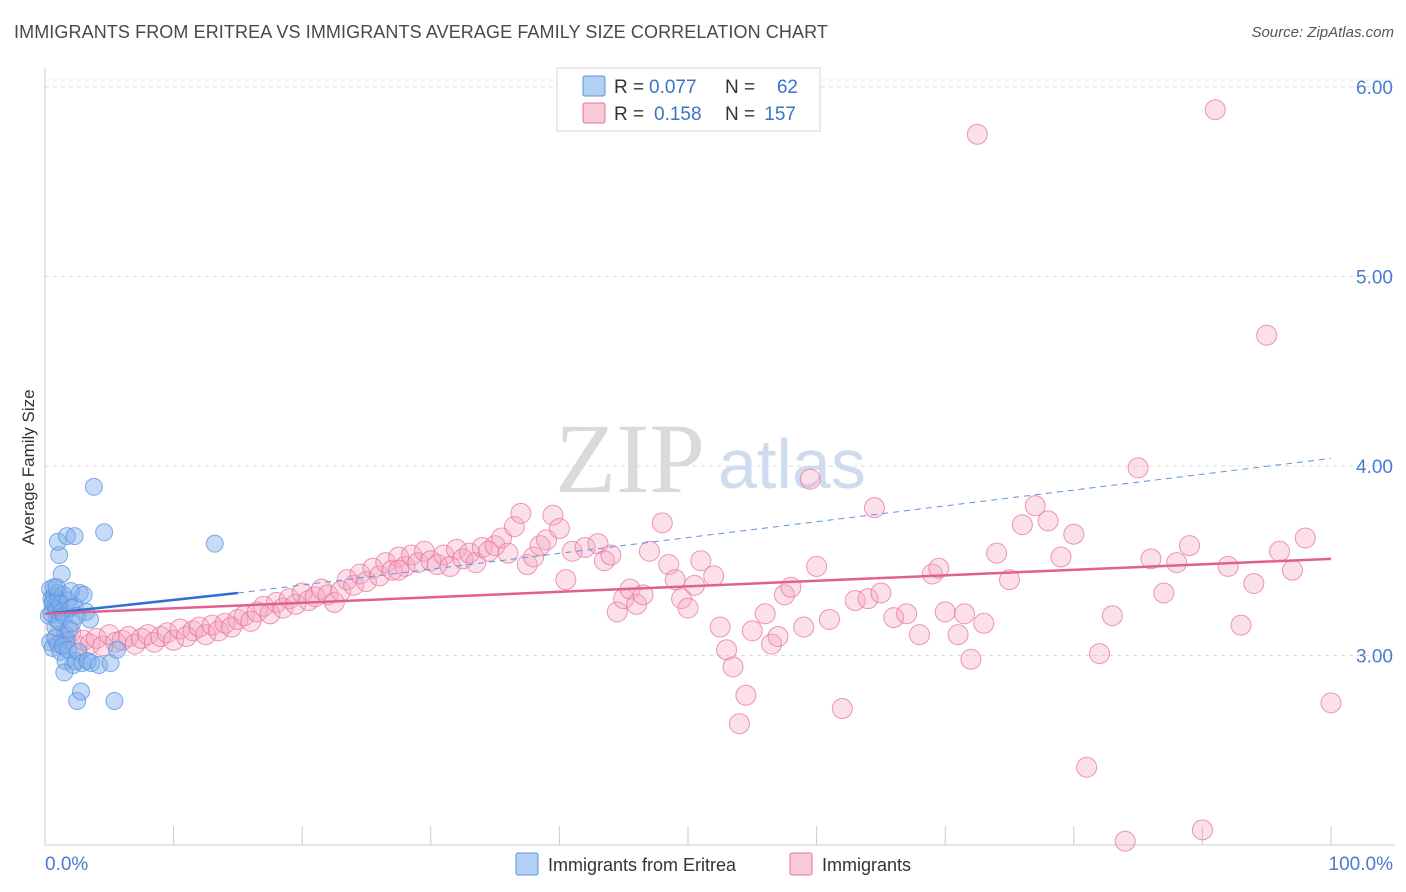  Describe the element at coordinates (141, 603) in the screenshot. I see `trend-eritrea` at that location.